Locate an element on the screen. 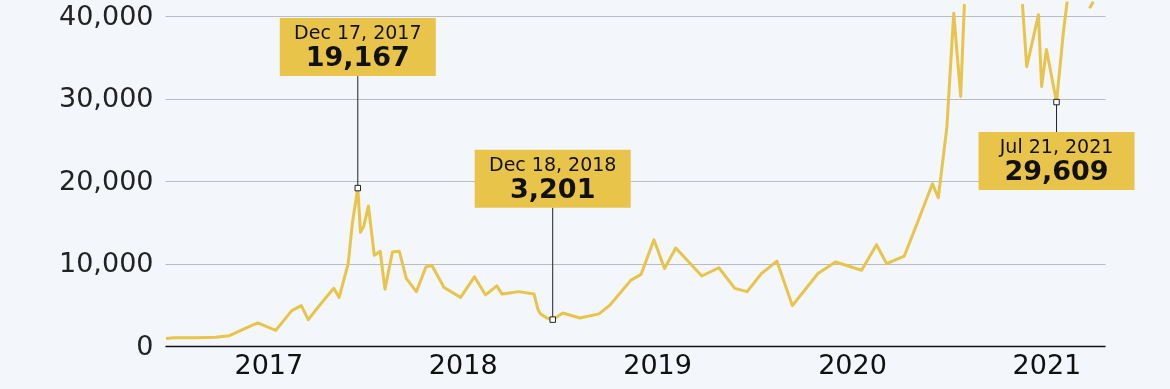 This screenshot has height=389, width=1170. x-tick-label: 2021 is located at coordinates (1047, 364).